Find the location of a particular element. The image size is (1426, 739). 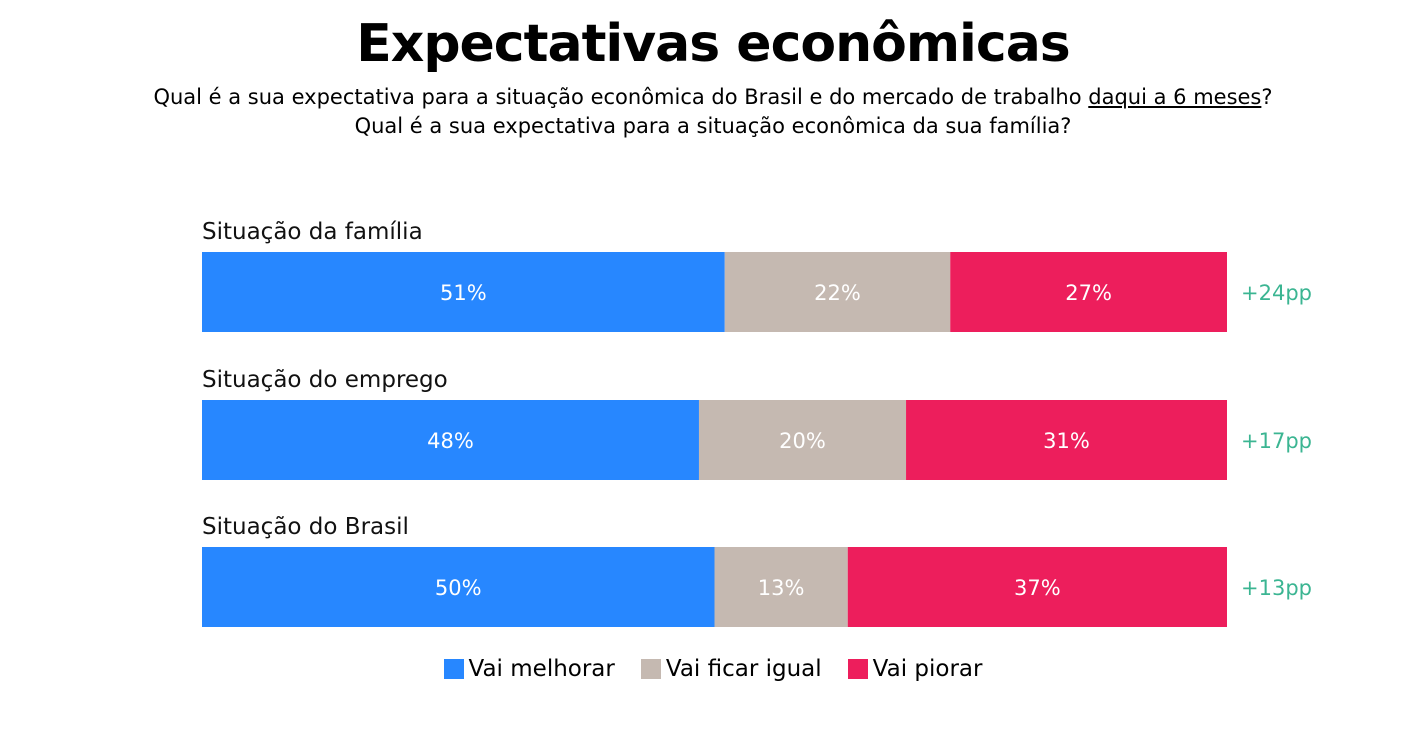

legend-item: Vai piorar is located at coordinates (915, 669).